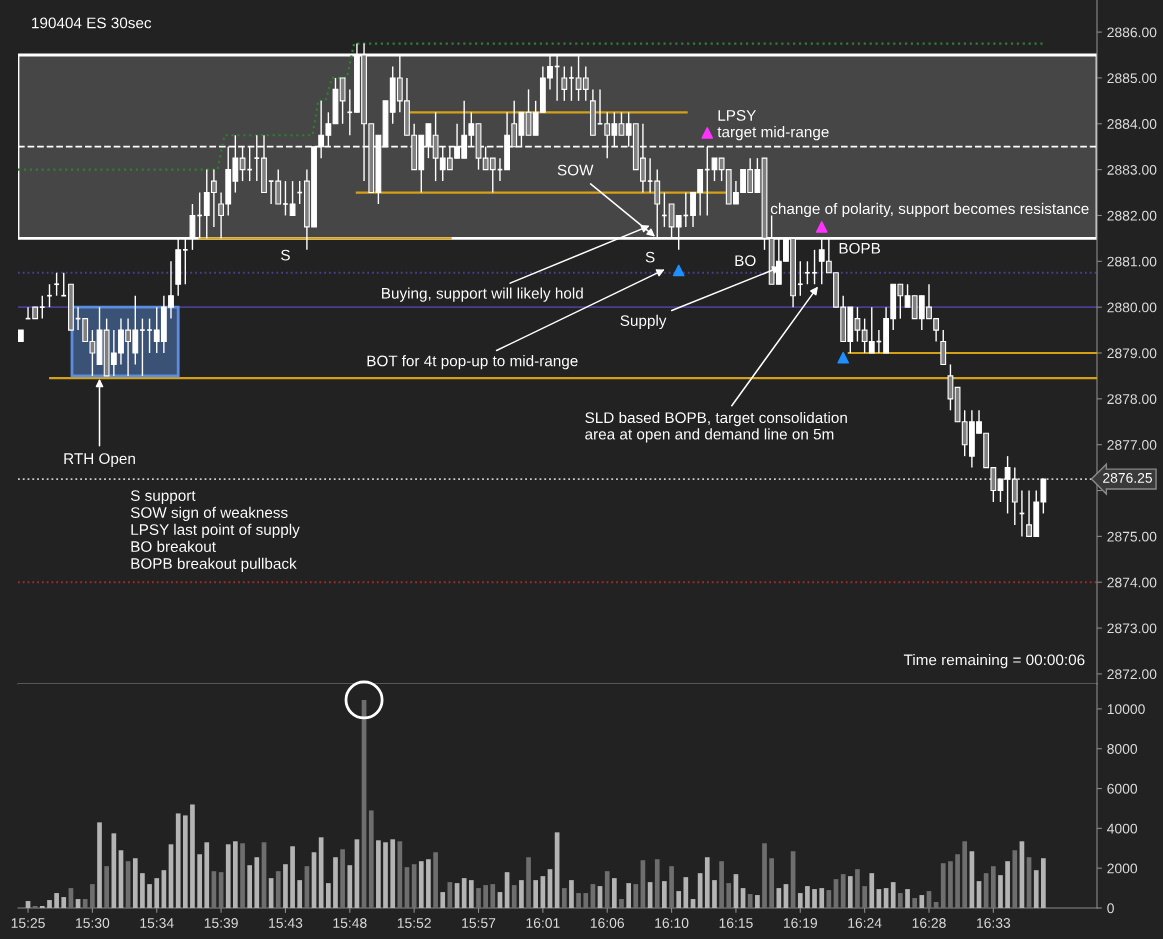  I want to click on annotation: SOW, so click(575, 170).